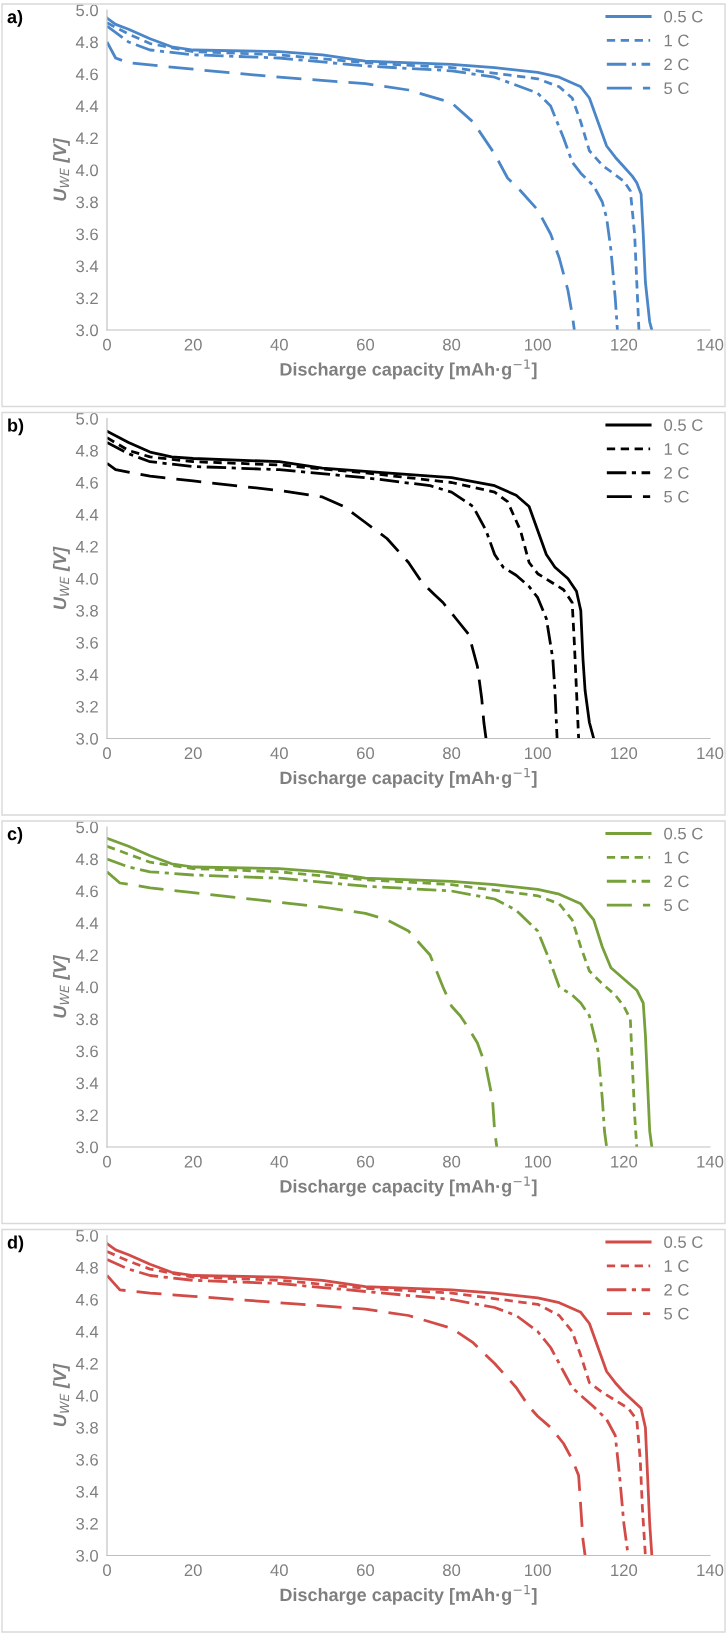 Image resolution: width=727 pixels, height=1634 pixels. Describe the element at coordinates (15, 18) in the screenshot. I see `chart-title: a)` at that location.